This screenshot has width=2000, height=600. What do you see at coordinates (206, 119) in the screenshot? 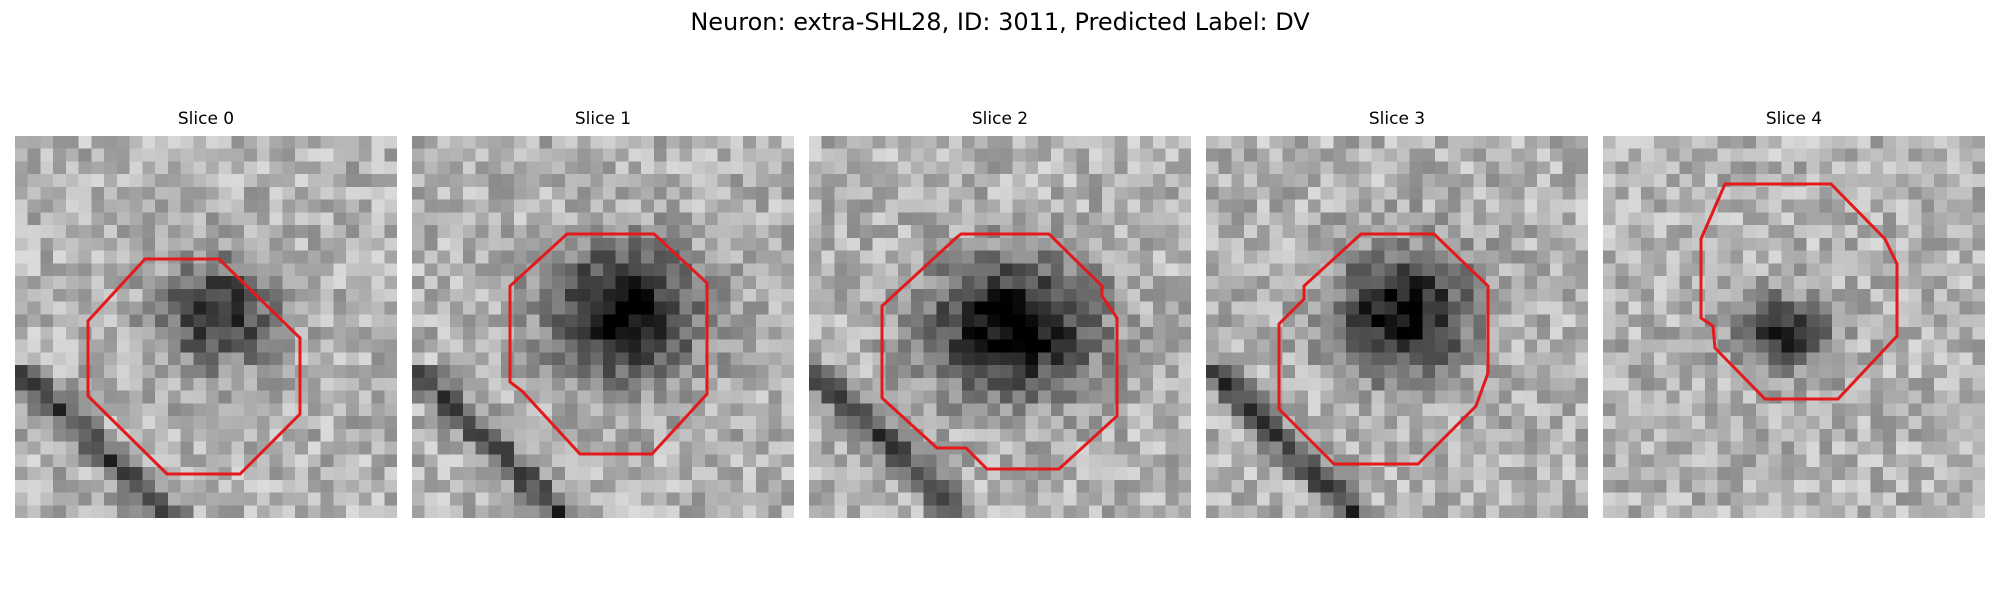
I see `slice-title: Slice 0` at bounding box center [206, 119].